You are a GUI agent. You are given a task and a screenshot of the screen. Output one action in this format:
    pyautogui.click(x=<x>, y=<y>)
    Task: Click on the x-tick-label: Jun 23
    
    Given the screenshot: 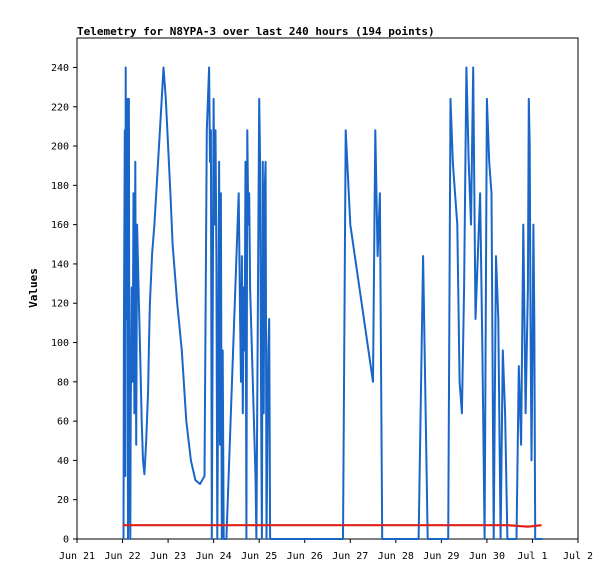 What is the action you would take?
    pyautogui.click(x=168, y=556)
    